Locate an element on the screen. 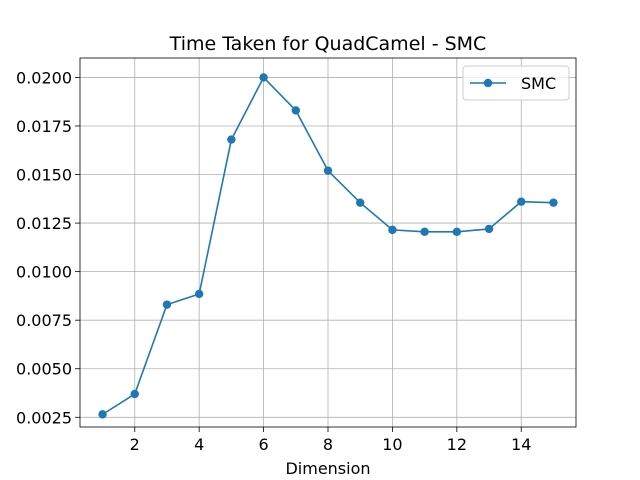  legend-marker is located at coordinates (488, 83).